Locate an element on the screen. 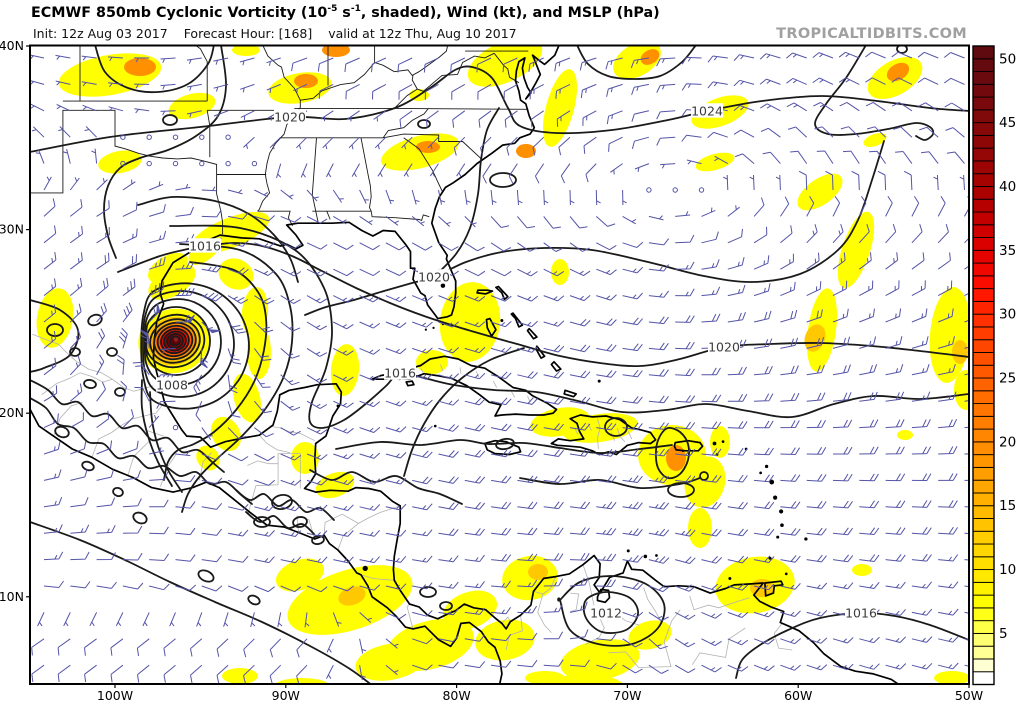 Image resolution: width=1024 pixels, height=706 pixels. title-superscript: -5 is located at coordinates (332, 9).